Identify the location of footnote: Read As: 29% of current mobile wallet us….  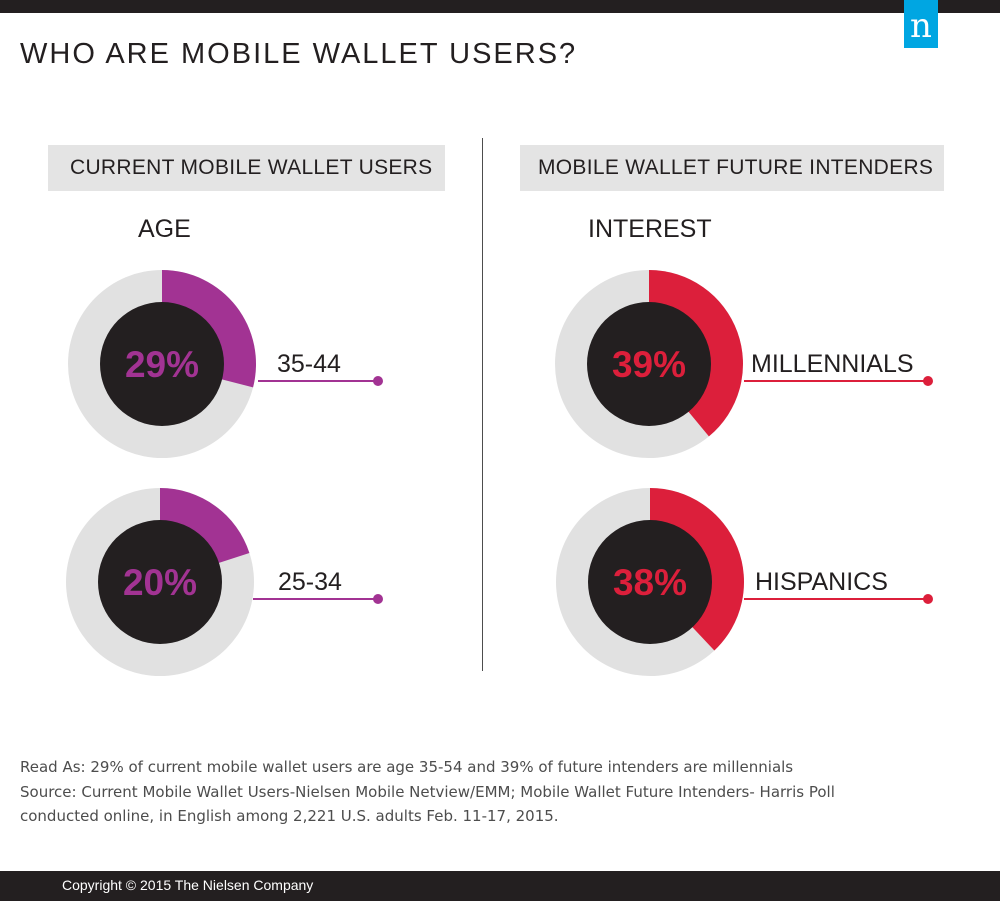
(480, 792).